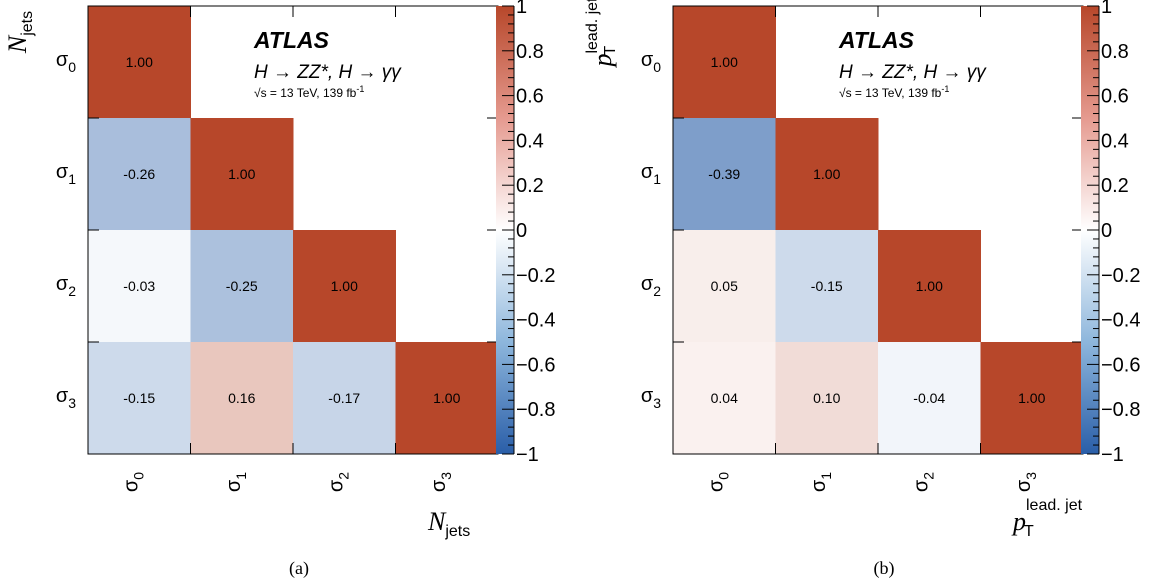  What do you see at coordinates (448, 523) in the screenshot?
I see `x-axis-title: Njets` at bounding box center [448, 523].